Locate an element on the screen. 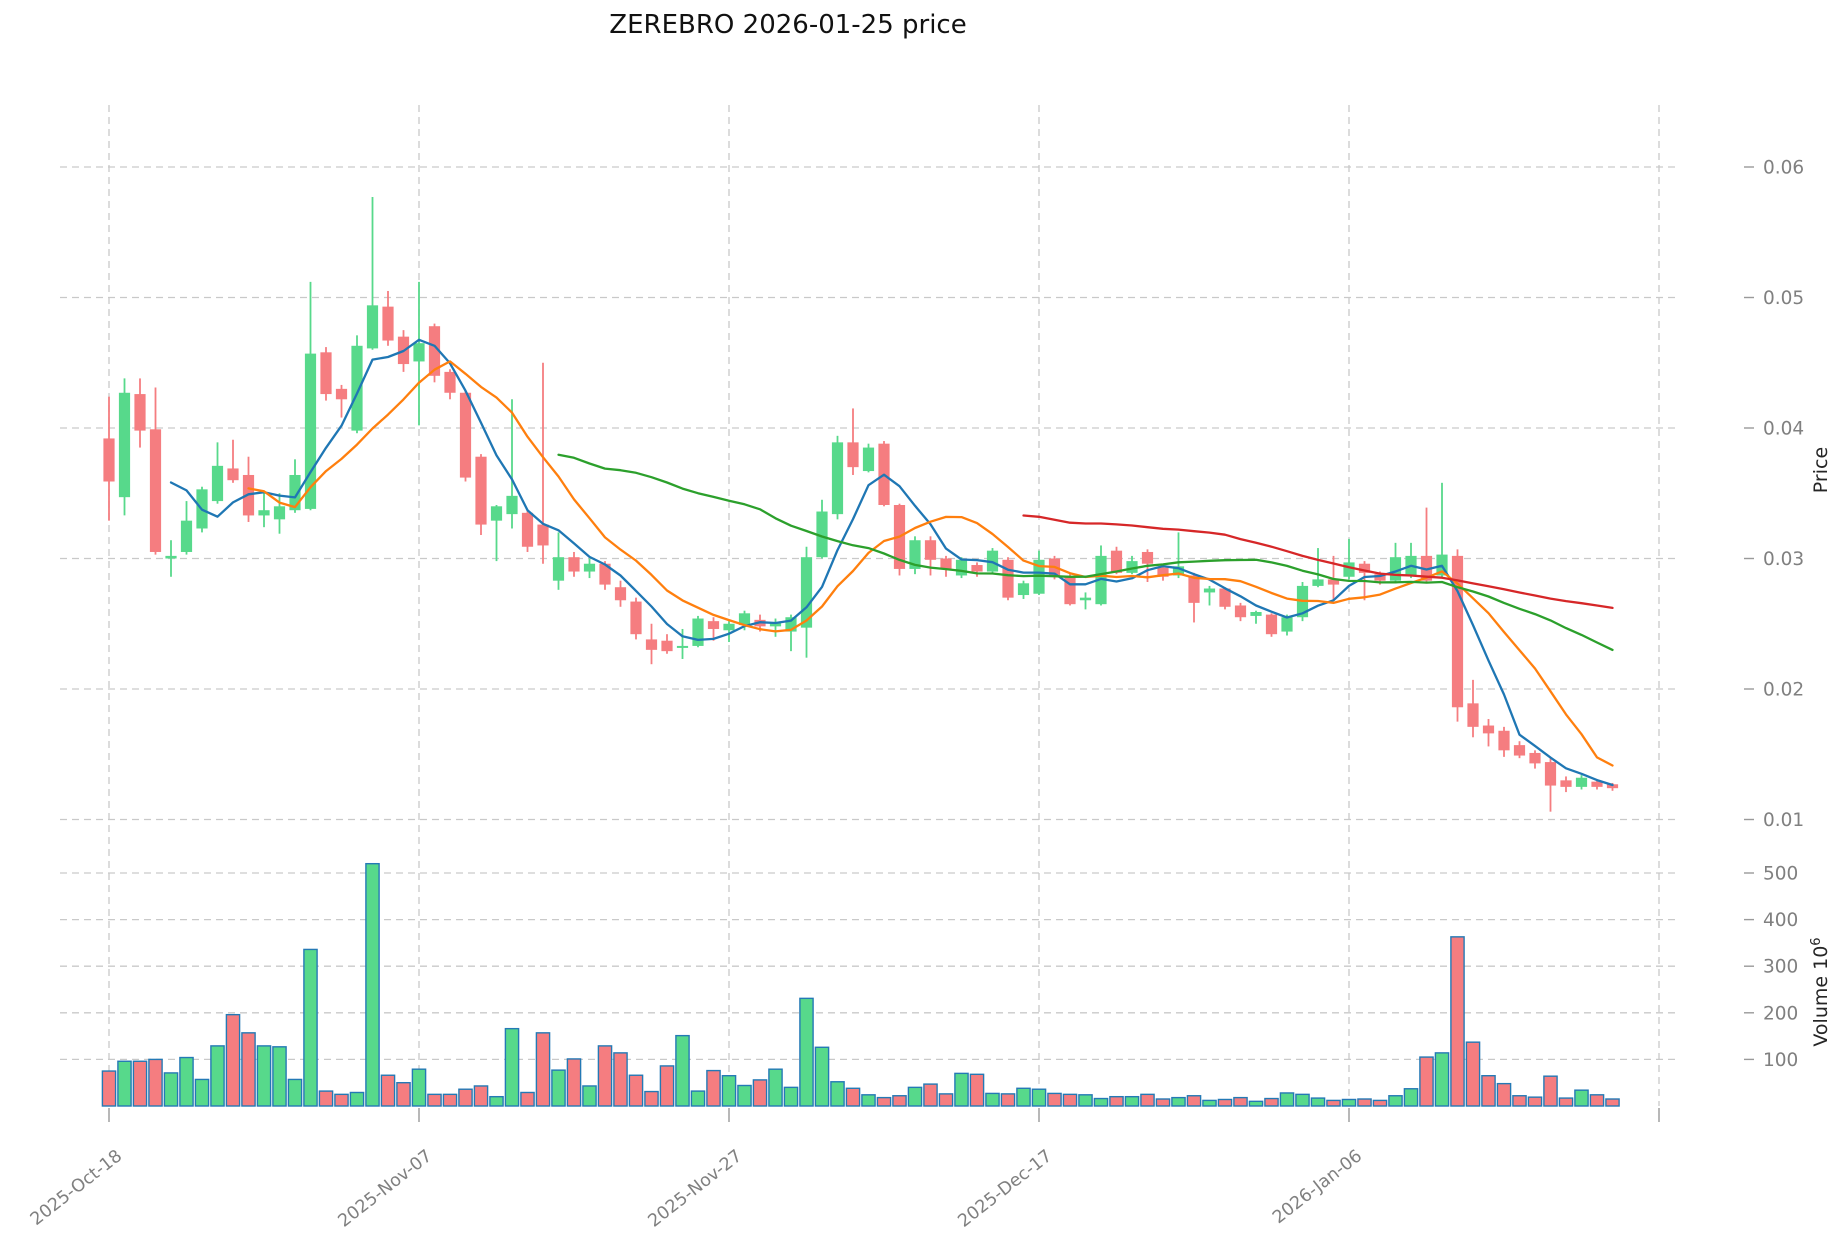 The height and width of the screenshot is (1246, 1847). price-tick-label: 0.03 is located at coordinates (1783, 559).